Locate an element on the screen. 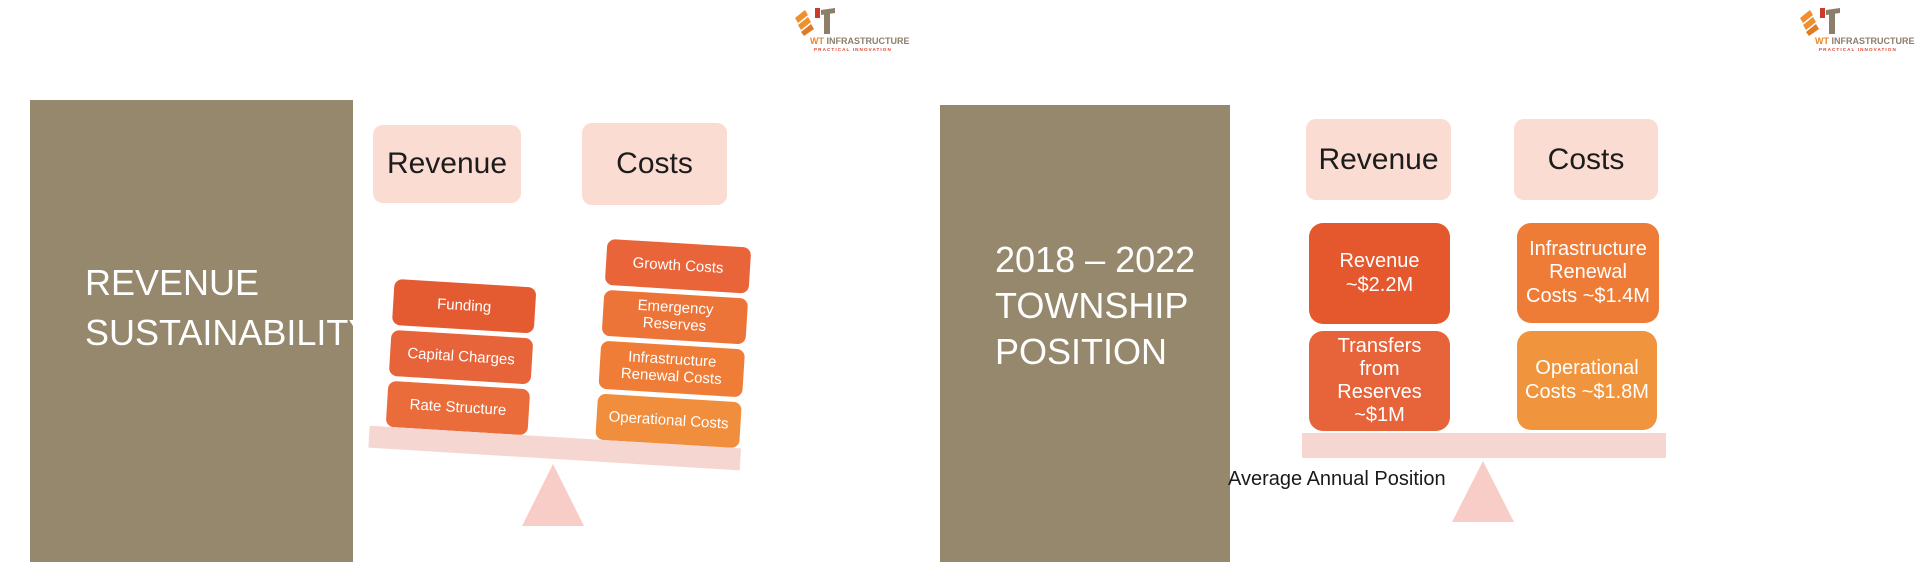 This screenshot has height=586, width=1920. seesaw-beam is located at coordinates (1484, 445).